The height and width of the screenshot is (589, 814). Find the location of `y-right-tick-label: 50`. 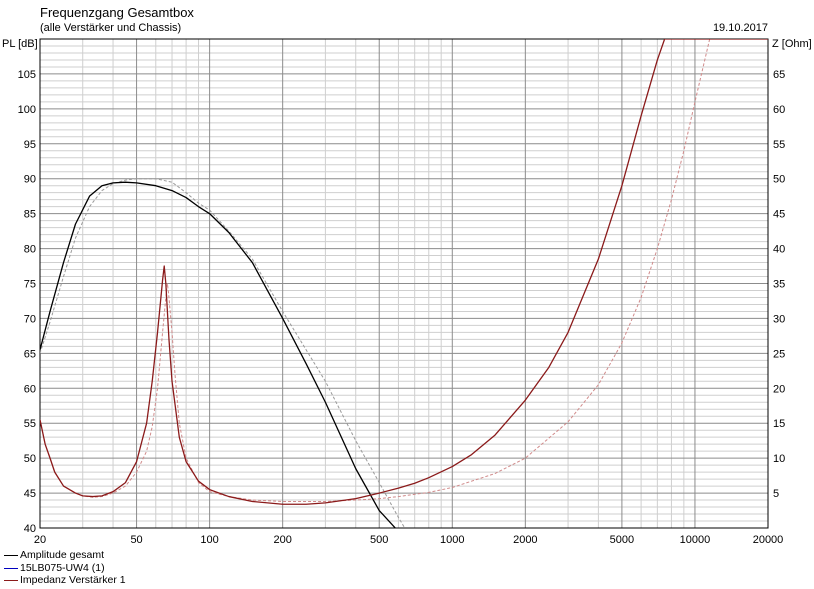

y-right-tick-label: 50 is located at coordinates (779, 180).